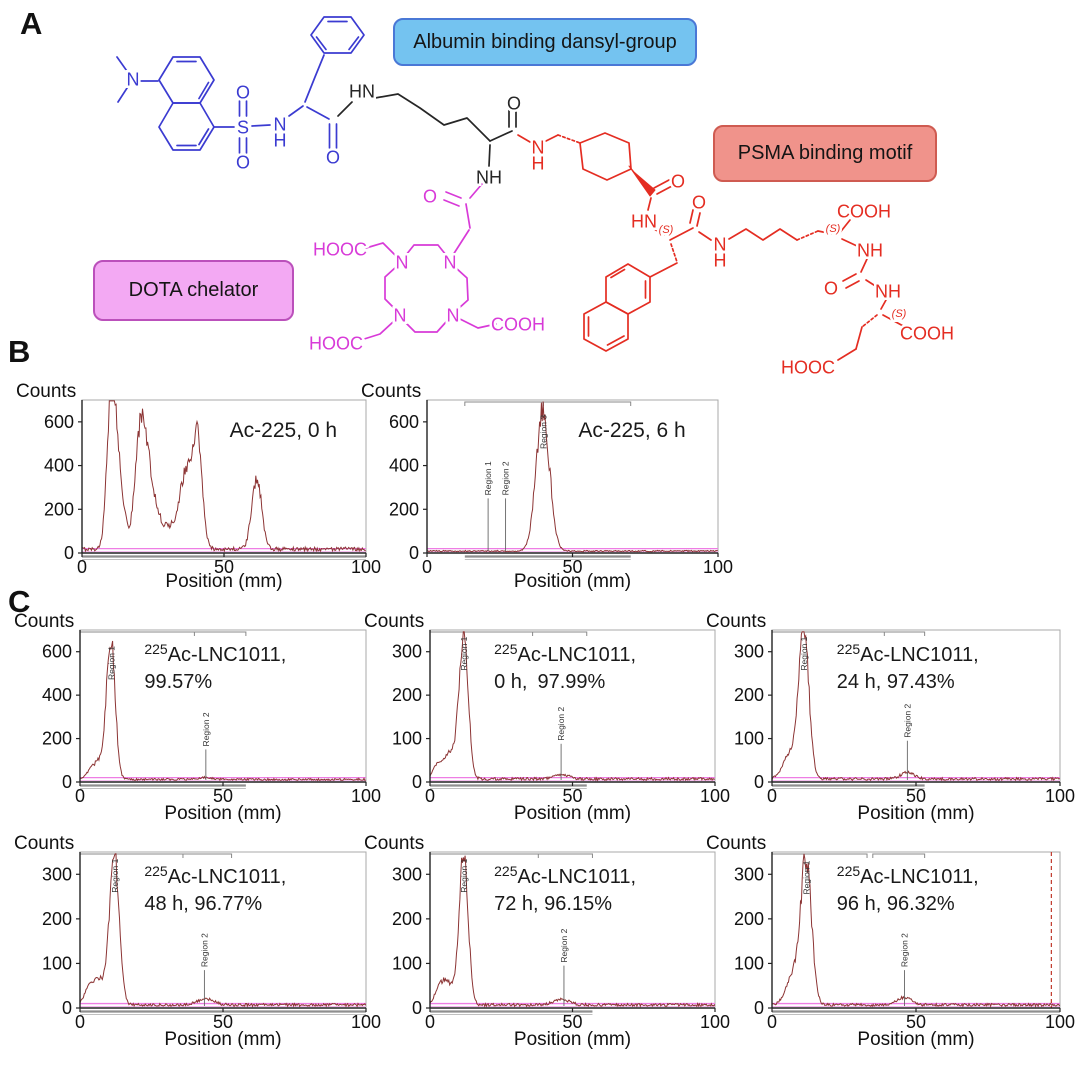 The width and height of the screenshot is (1080, 1074). I want to click on psma-binding-label-box: PSMA binding motif, so click(825, 153).